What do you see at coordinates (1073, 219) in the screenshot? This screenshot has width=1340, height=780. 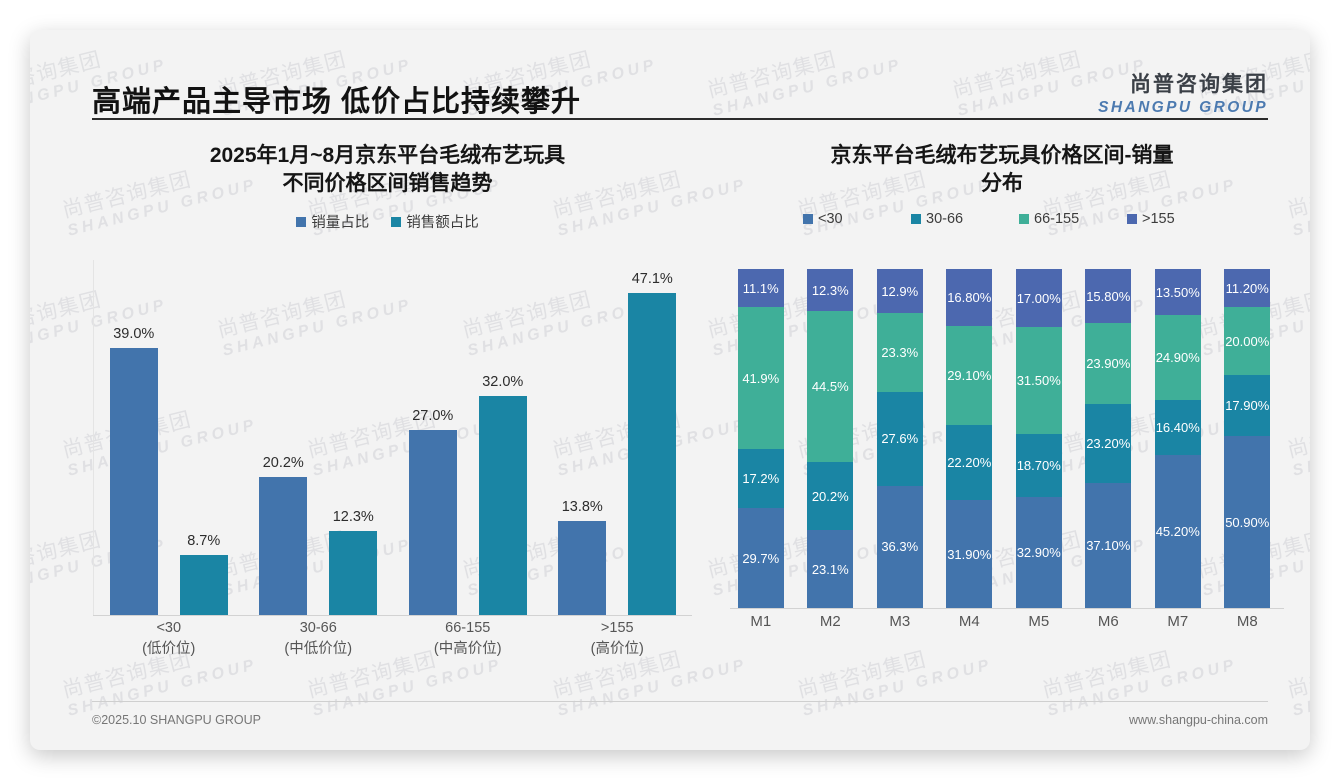 I see `legend-item-2: 66-155` at bounding box center [1073, 219].